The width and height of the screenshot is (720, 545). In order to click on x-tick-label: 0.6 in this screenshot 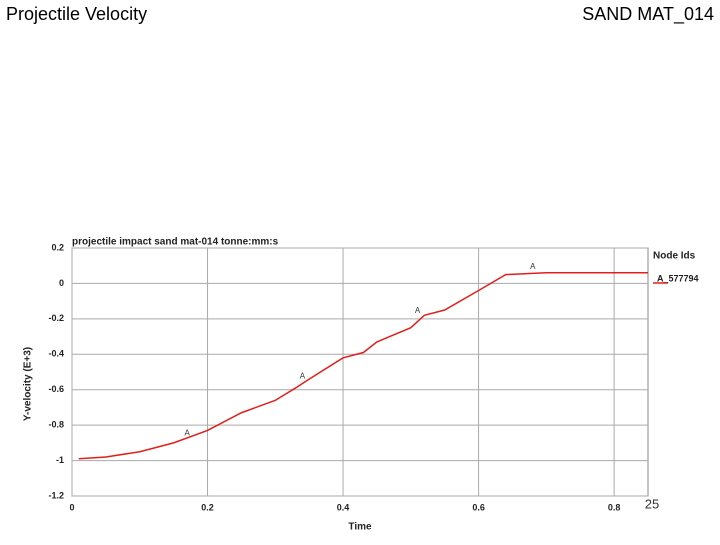, I will do `click(478, 507)`.